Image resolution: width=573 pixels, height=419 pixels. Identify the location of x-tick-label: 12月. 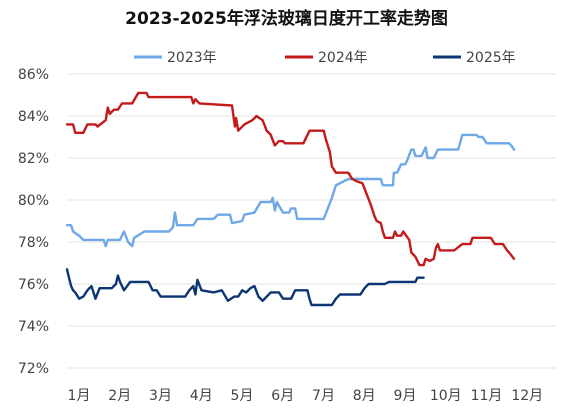
(527, 396).